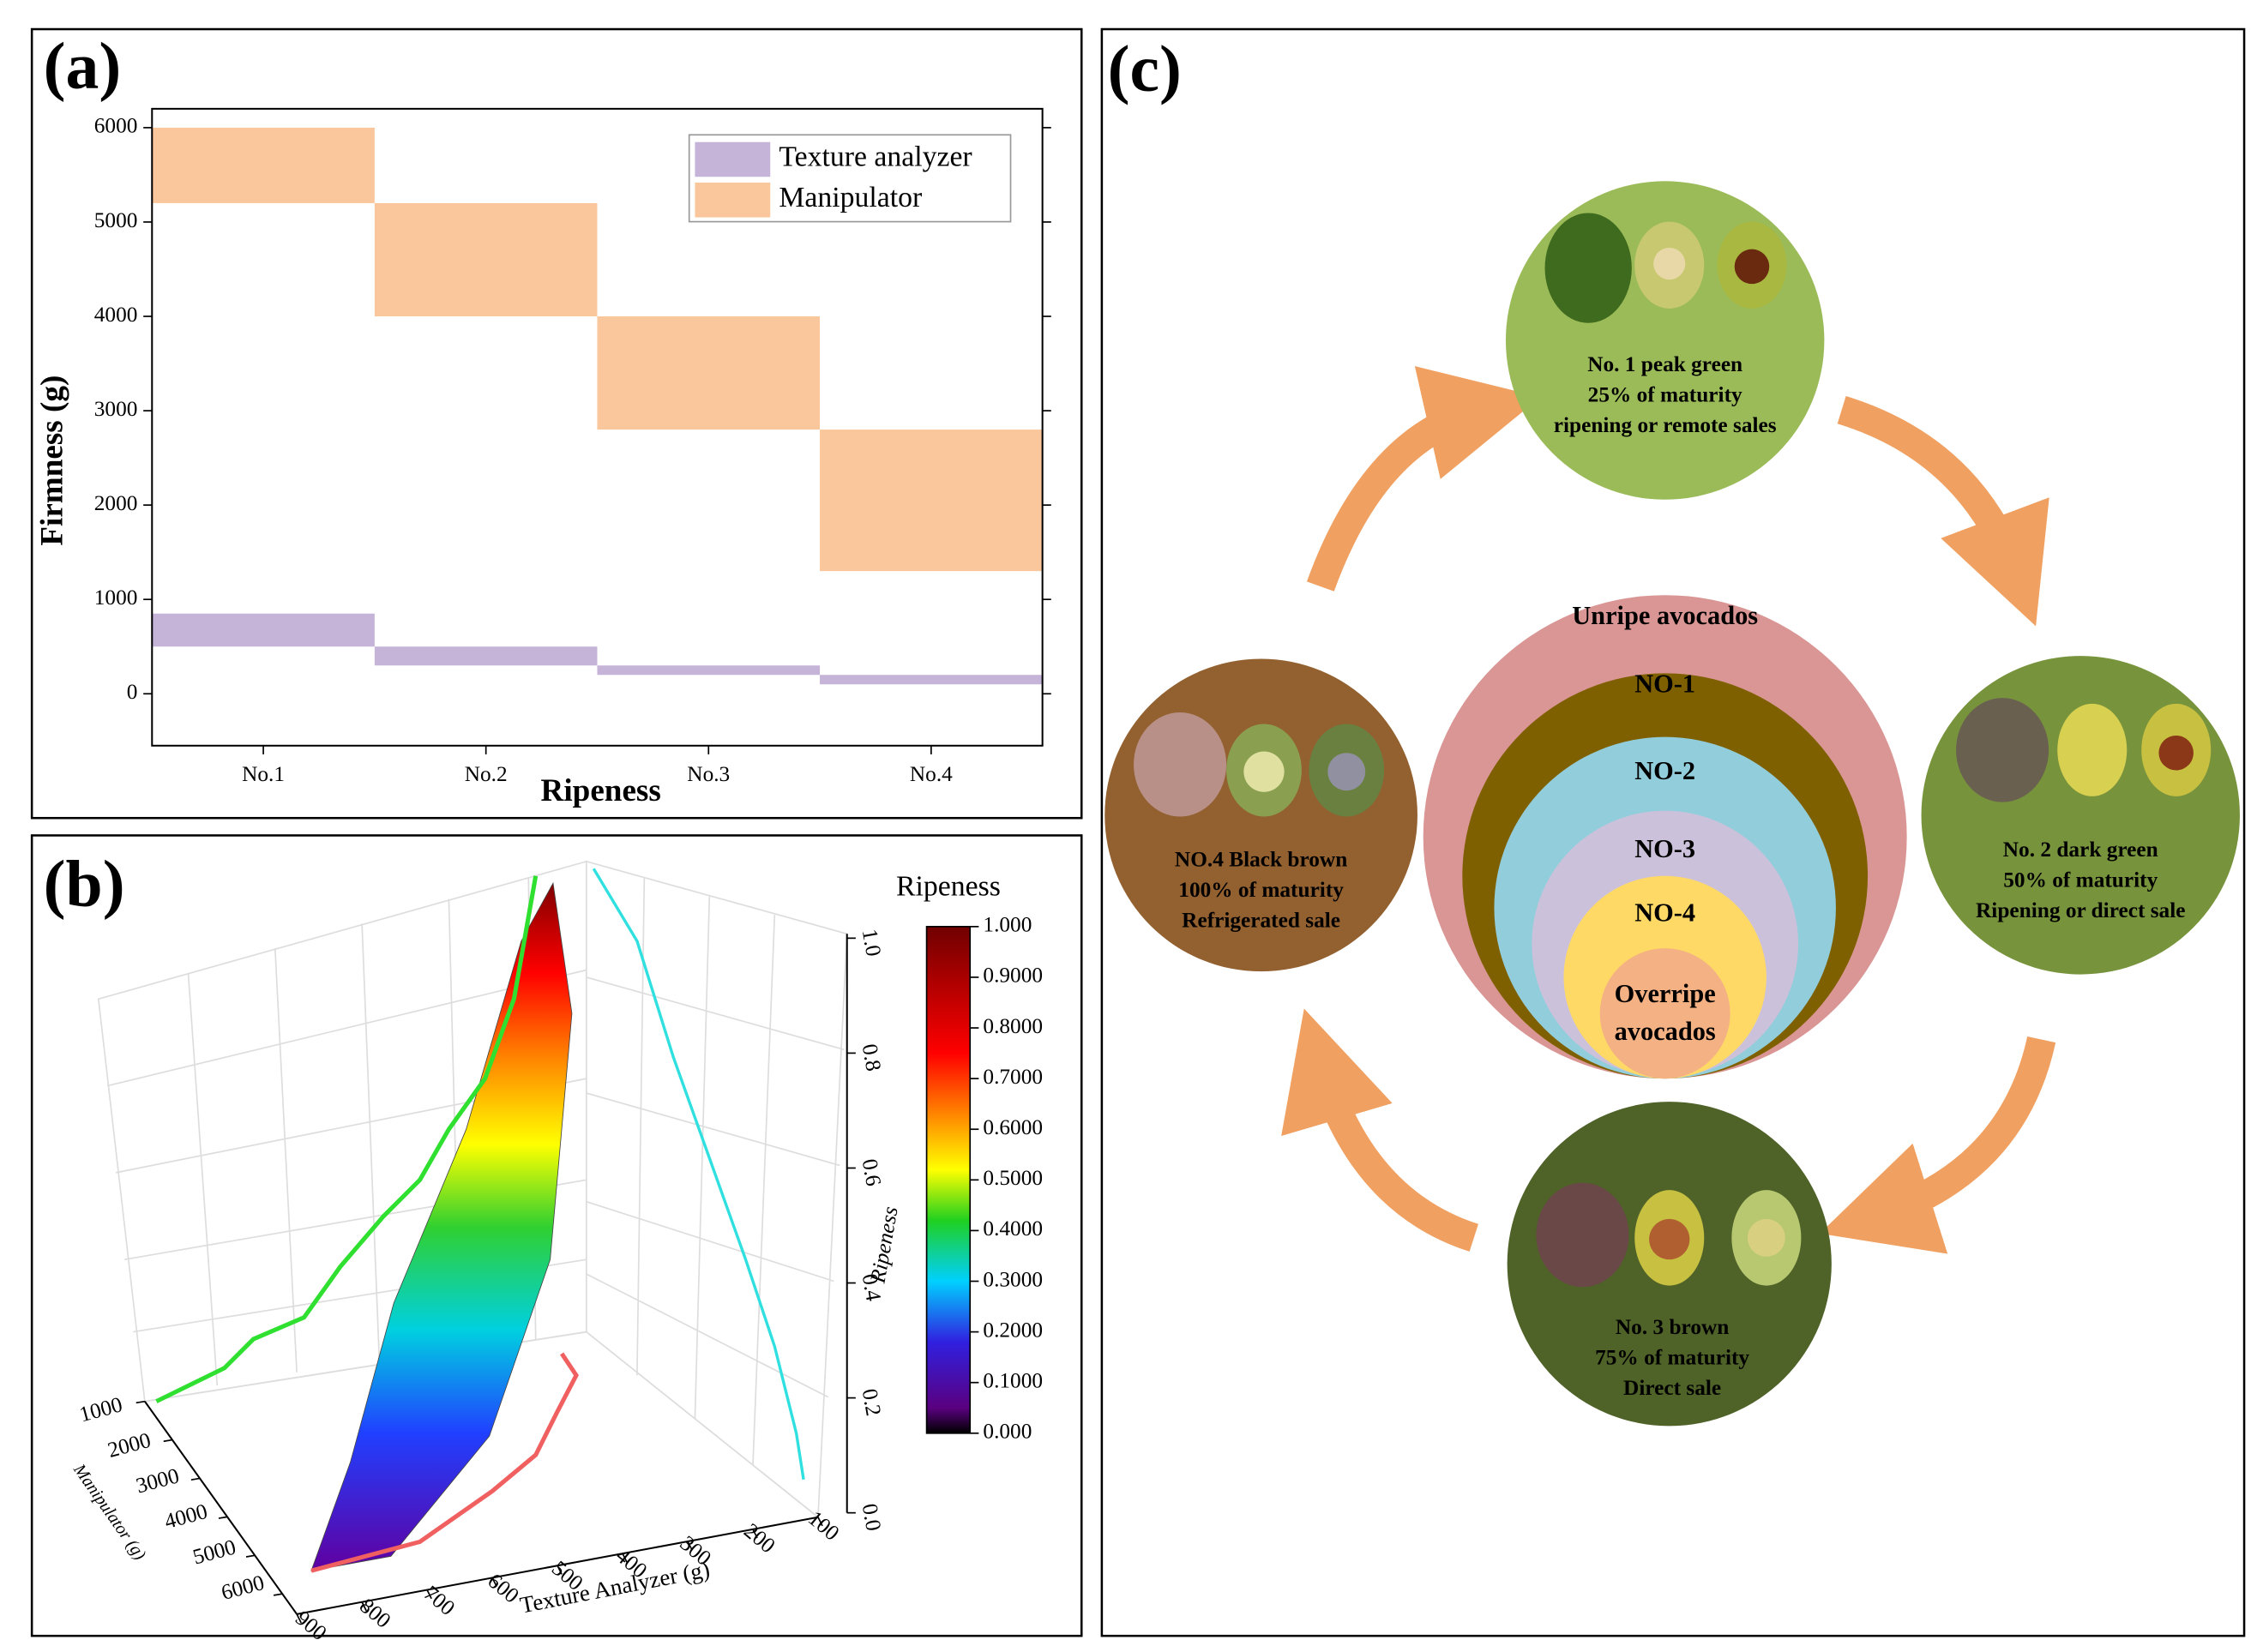  I want to click on stage-circle, so click(2080, 815).